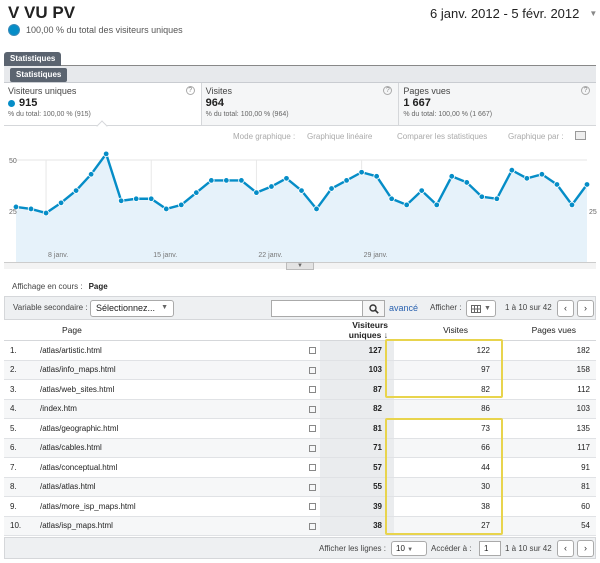 The width and height of the screenshot is (600, 563). I want to click on page-cell: /atlas/cables.html, so click(177, 448).